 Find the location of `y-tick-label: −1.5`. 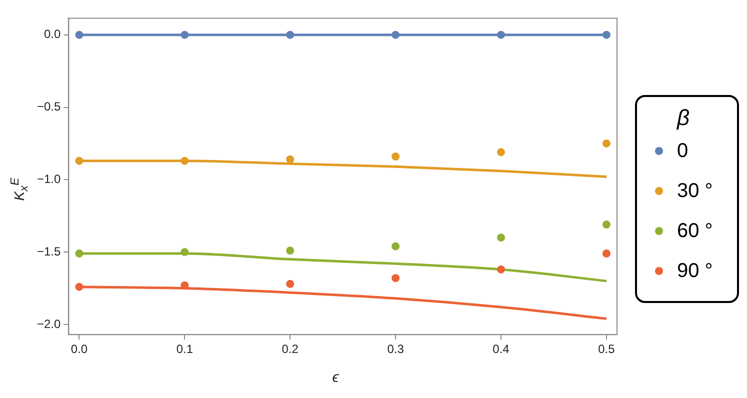

y-tick-label: −1.5 is located at coordinates (48, 251).